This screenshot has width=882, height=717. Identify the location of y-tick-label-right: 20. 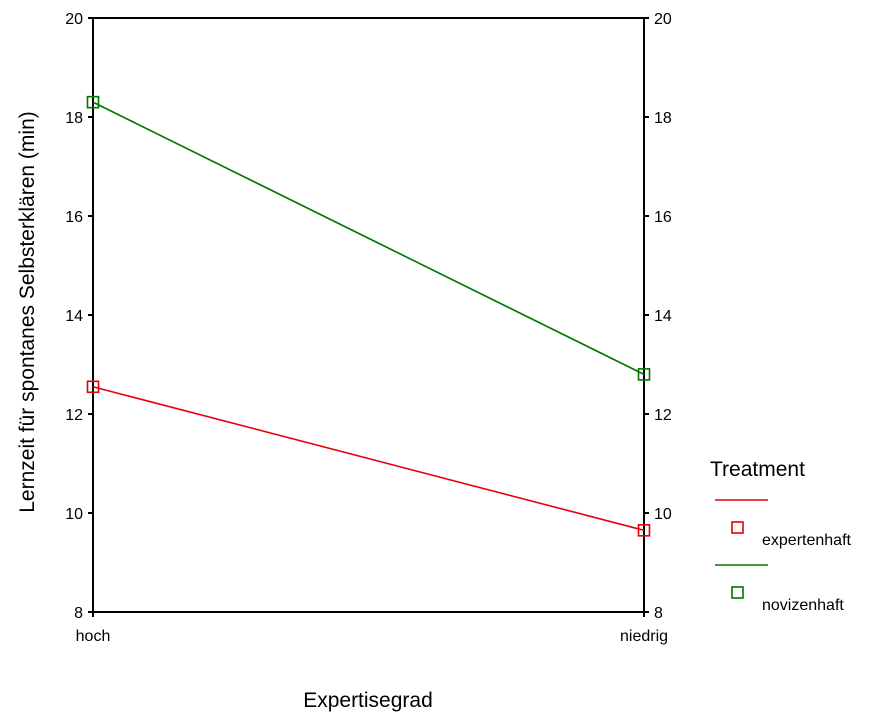
(663, 19).